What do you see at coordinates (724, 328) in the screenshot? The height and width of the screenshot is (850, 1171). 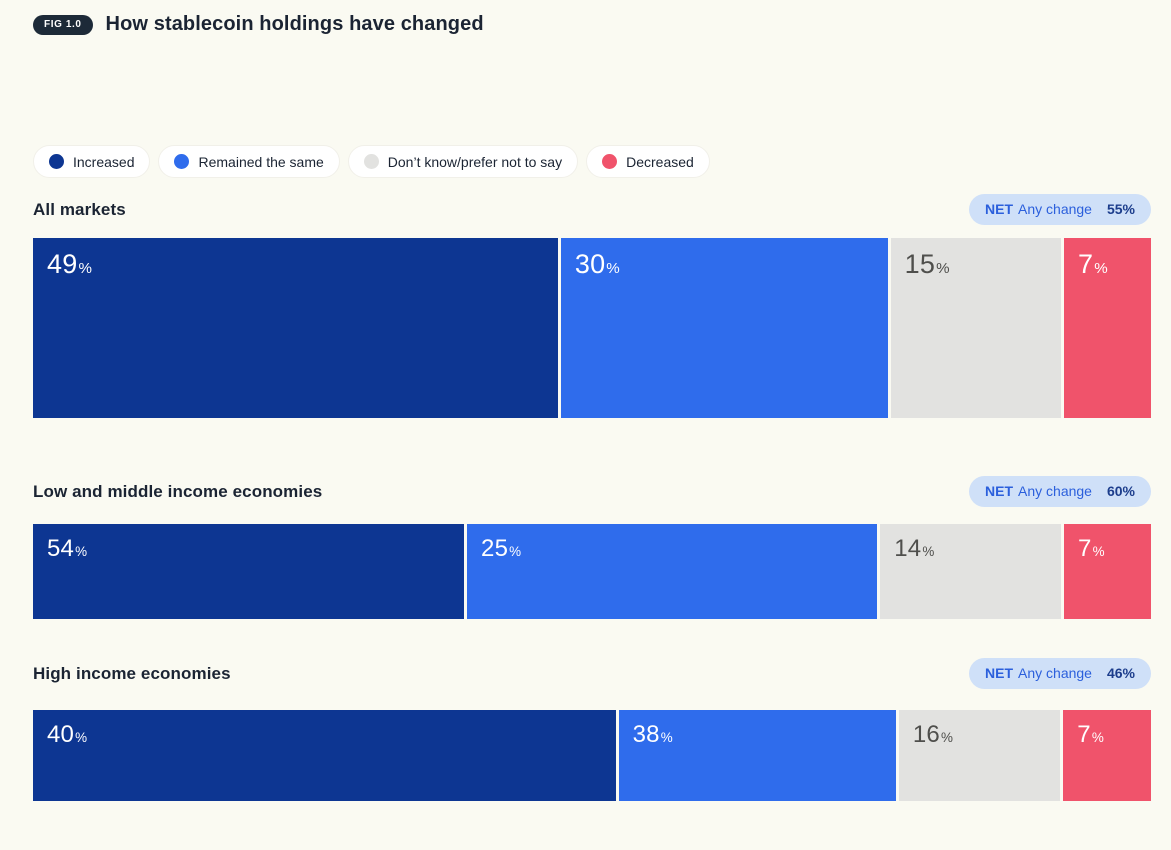 I see `bar-segment-remained-same: 30%` at bounding box center [724, 328].